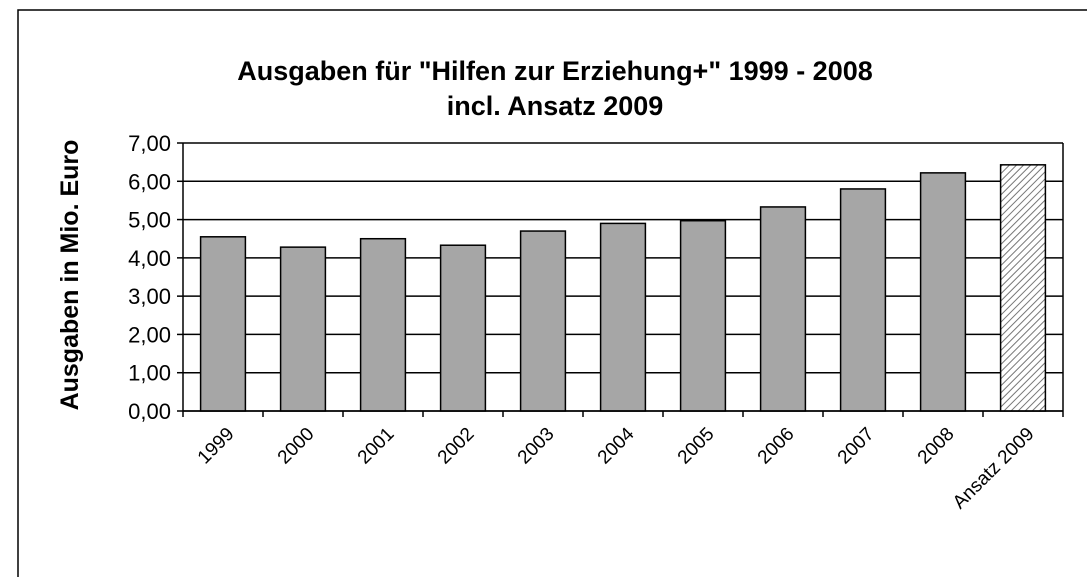  I want to click on y-tick-label: 2,00, so click(149, 334).